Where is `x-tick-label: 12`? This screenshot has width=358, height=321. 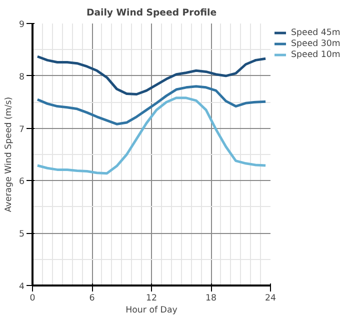 x-tick-label: 12 is located at coordinates (152, 299).